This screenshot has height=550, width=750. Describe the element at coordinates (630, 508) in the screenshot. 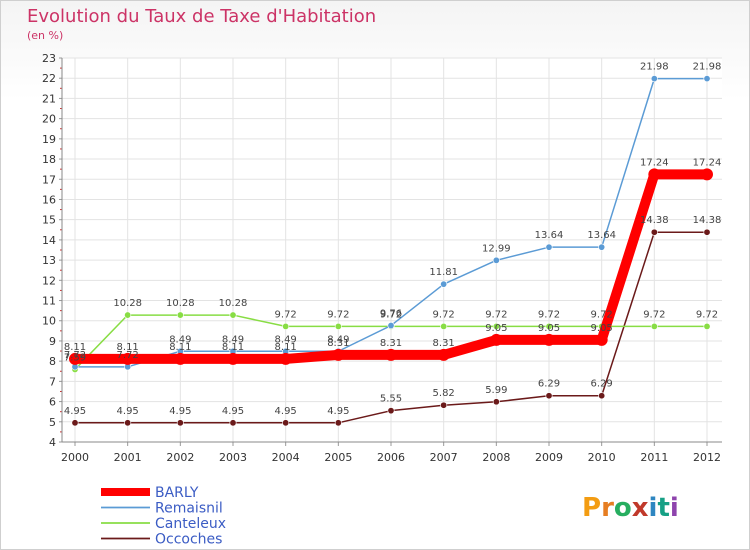

I see `proxiti-logo: Proxiti` at that location.